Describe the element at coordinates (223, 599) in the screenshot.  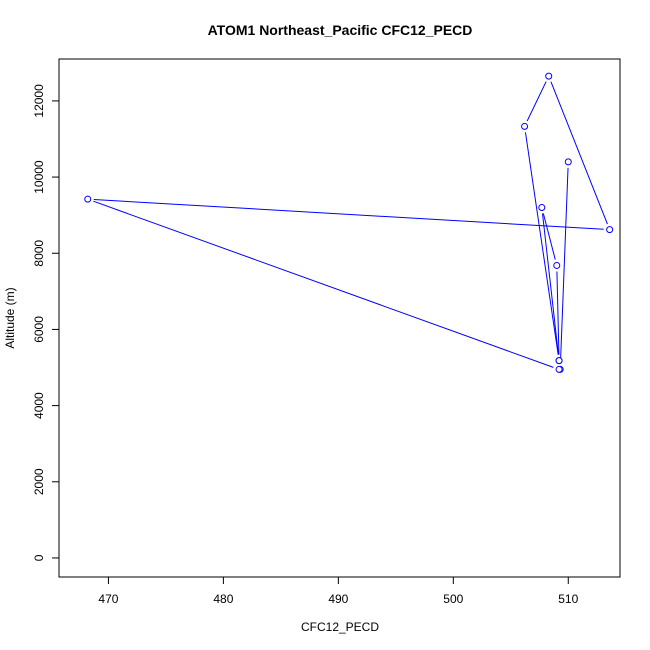
I see `x-tick-label-1: 480` at that location.